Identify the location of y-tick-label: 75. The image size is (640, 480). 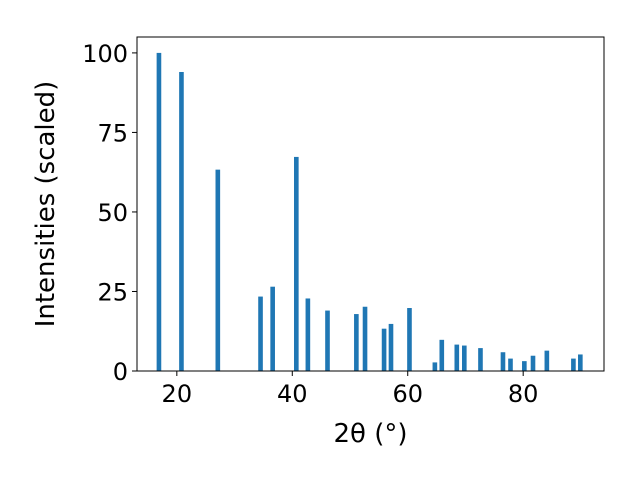
(112, 133).